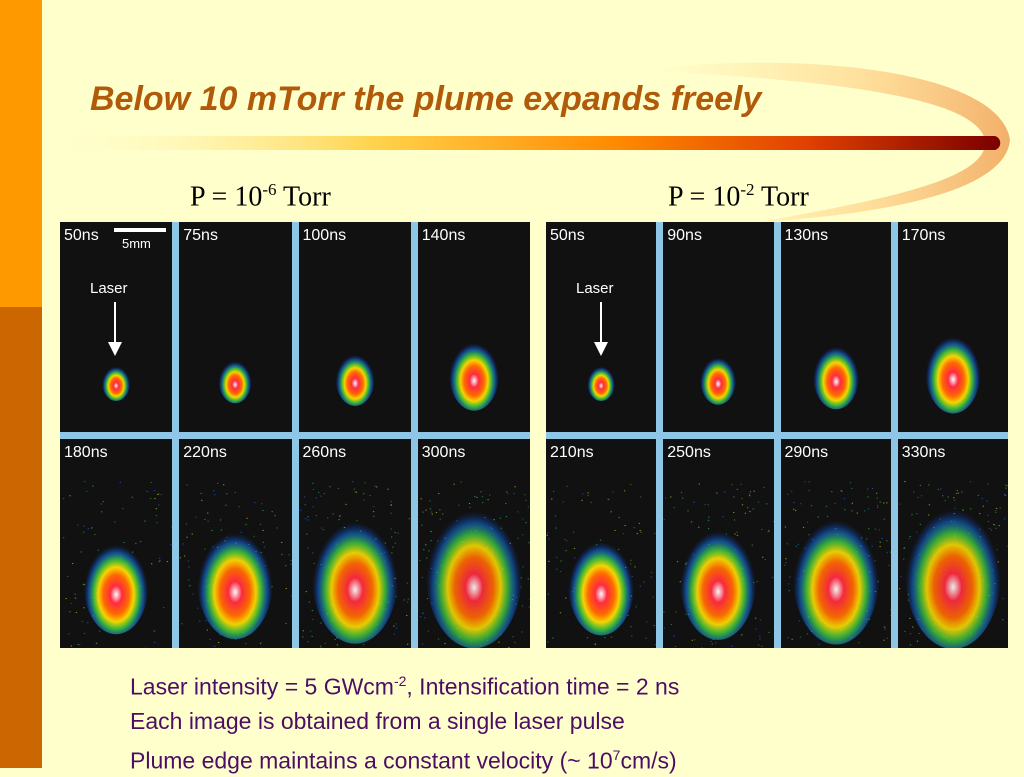 This screenshot has width=1024, height=777. Describe the element at coordinates (425, 99) in the screenshot. I see `slide-title: Below 10 mTorr the plume expands freely` at that location.